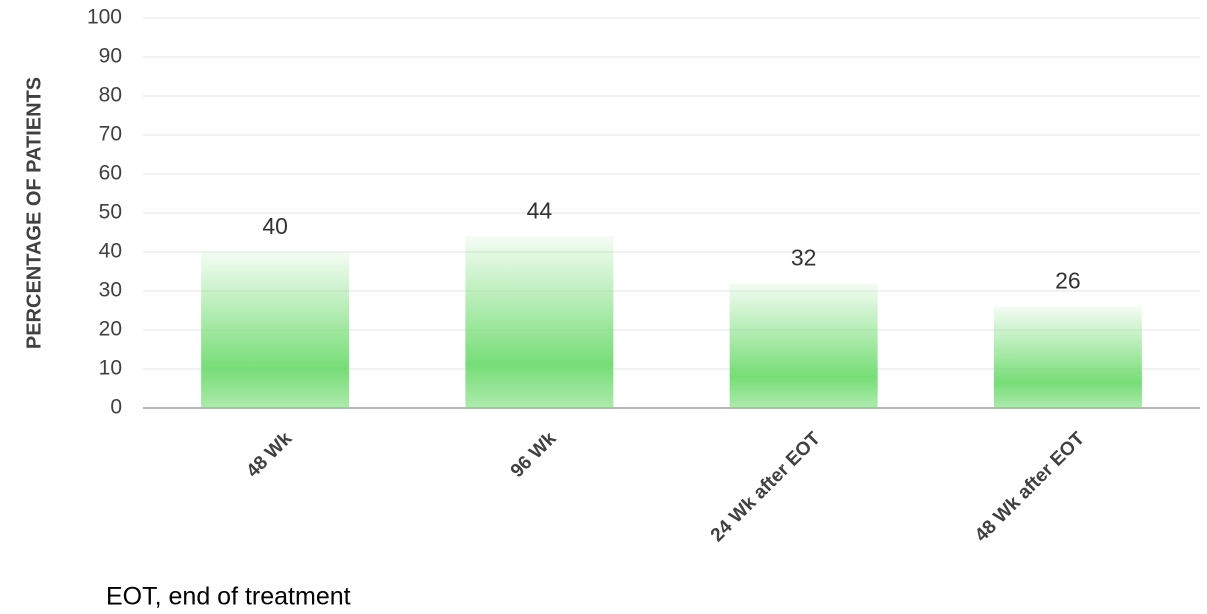 The width and height of the screenshot is (1207, 614). Describe the element at coordinates (804, 257) in the screenshot. I see `data-label: 32` at that location.